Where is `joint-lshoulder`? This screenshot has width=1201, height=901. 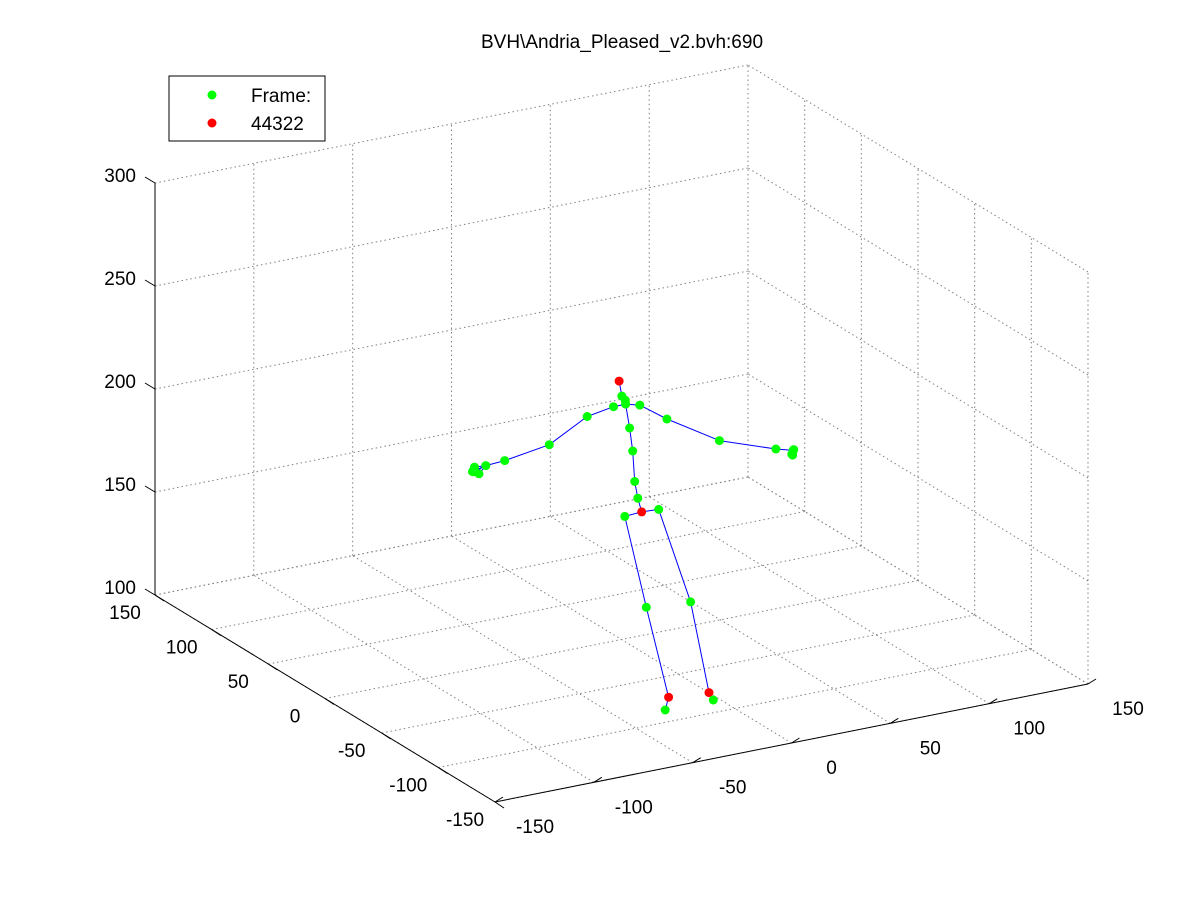
joint-lshoulder is located at coordinates (587, 416).